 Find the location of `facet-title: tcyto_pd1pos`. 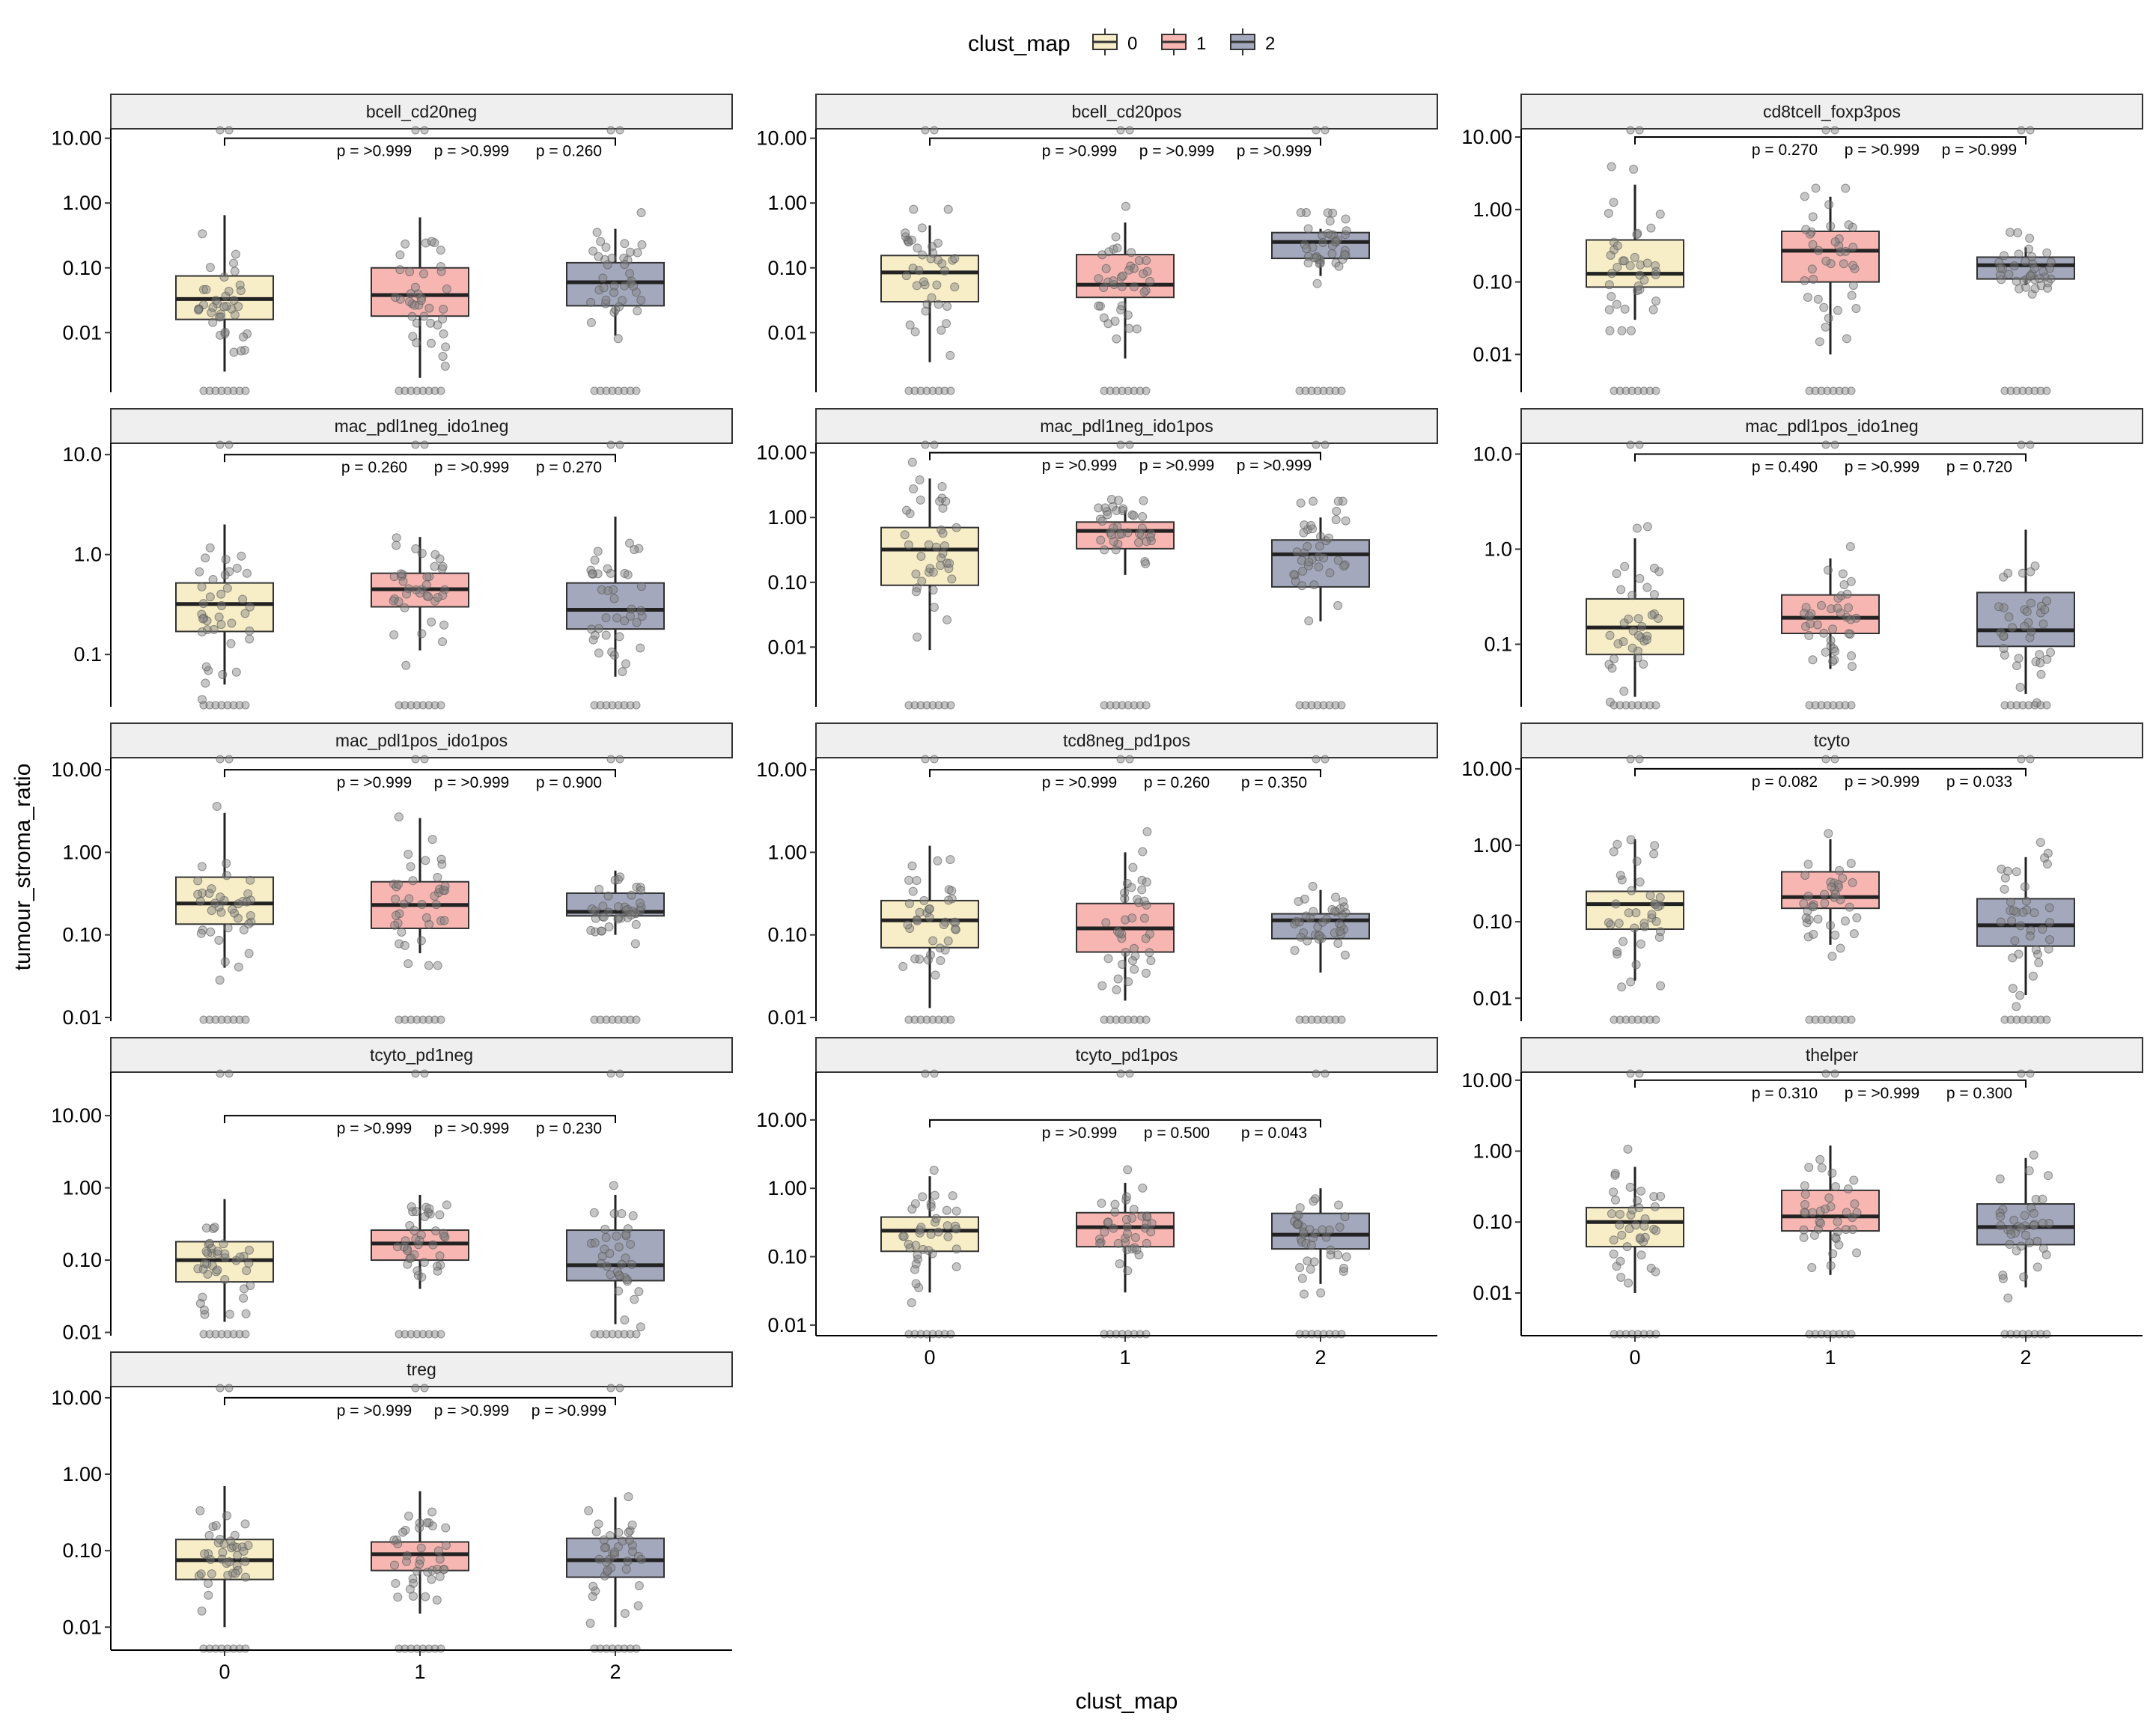

facet-title: tcyto_pd1pos is located at coordinates (1127, 1055).